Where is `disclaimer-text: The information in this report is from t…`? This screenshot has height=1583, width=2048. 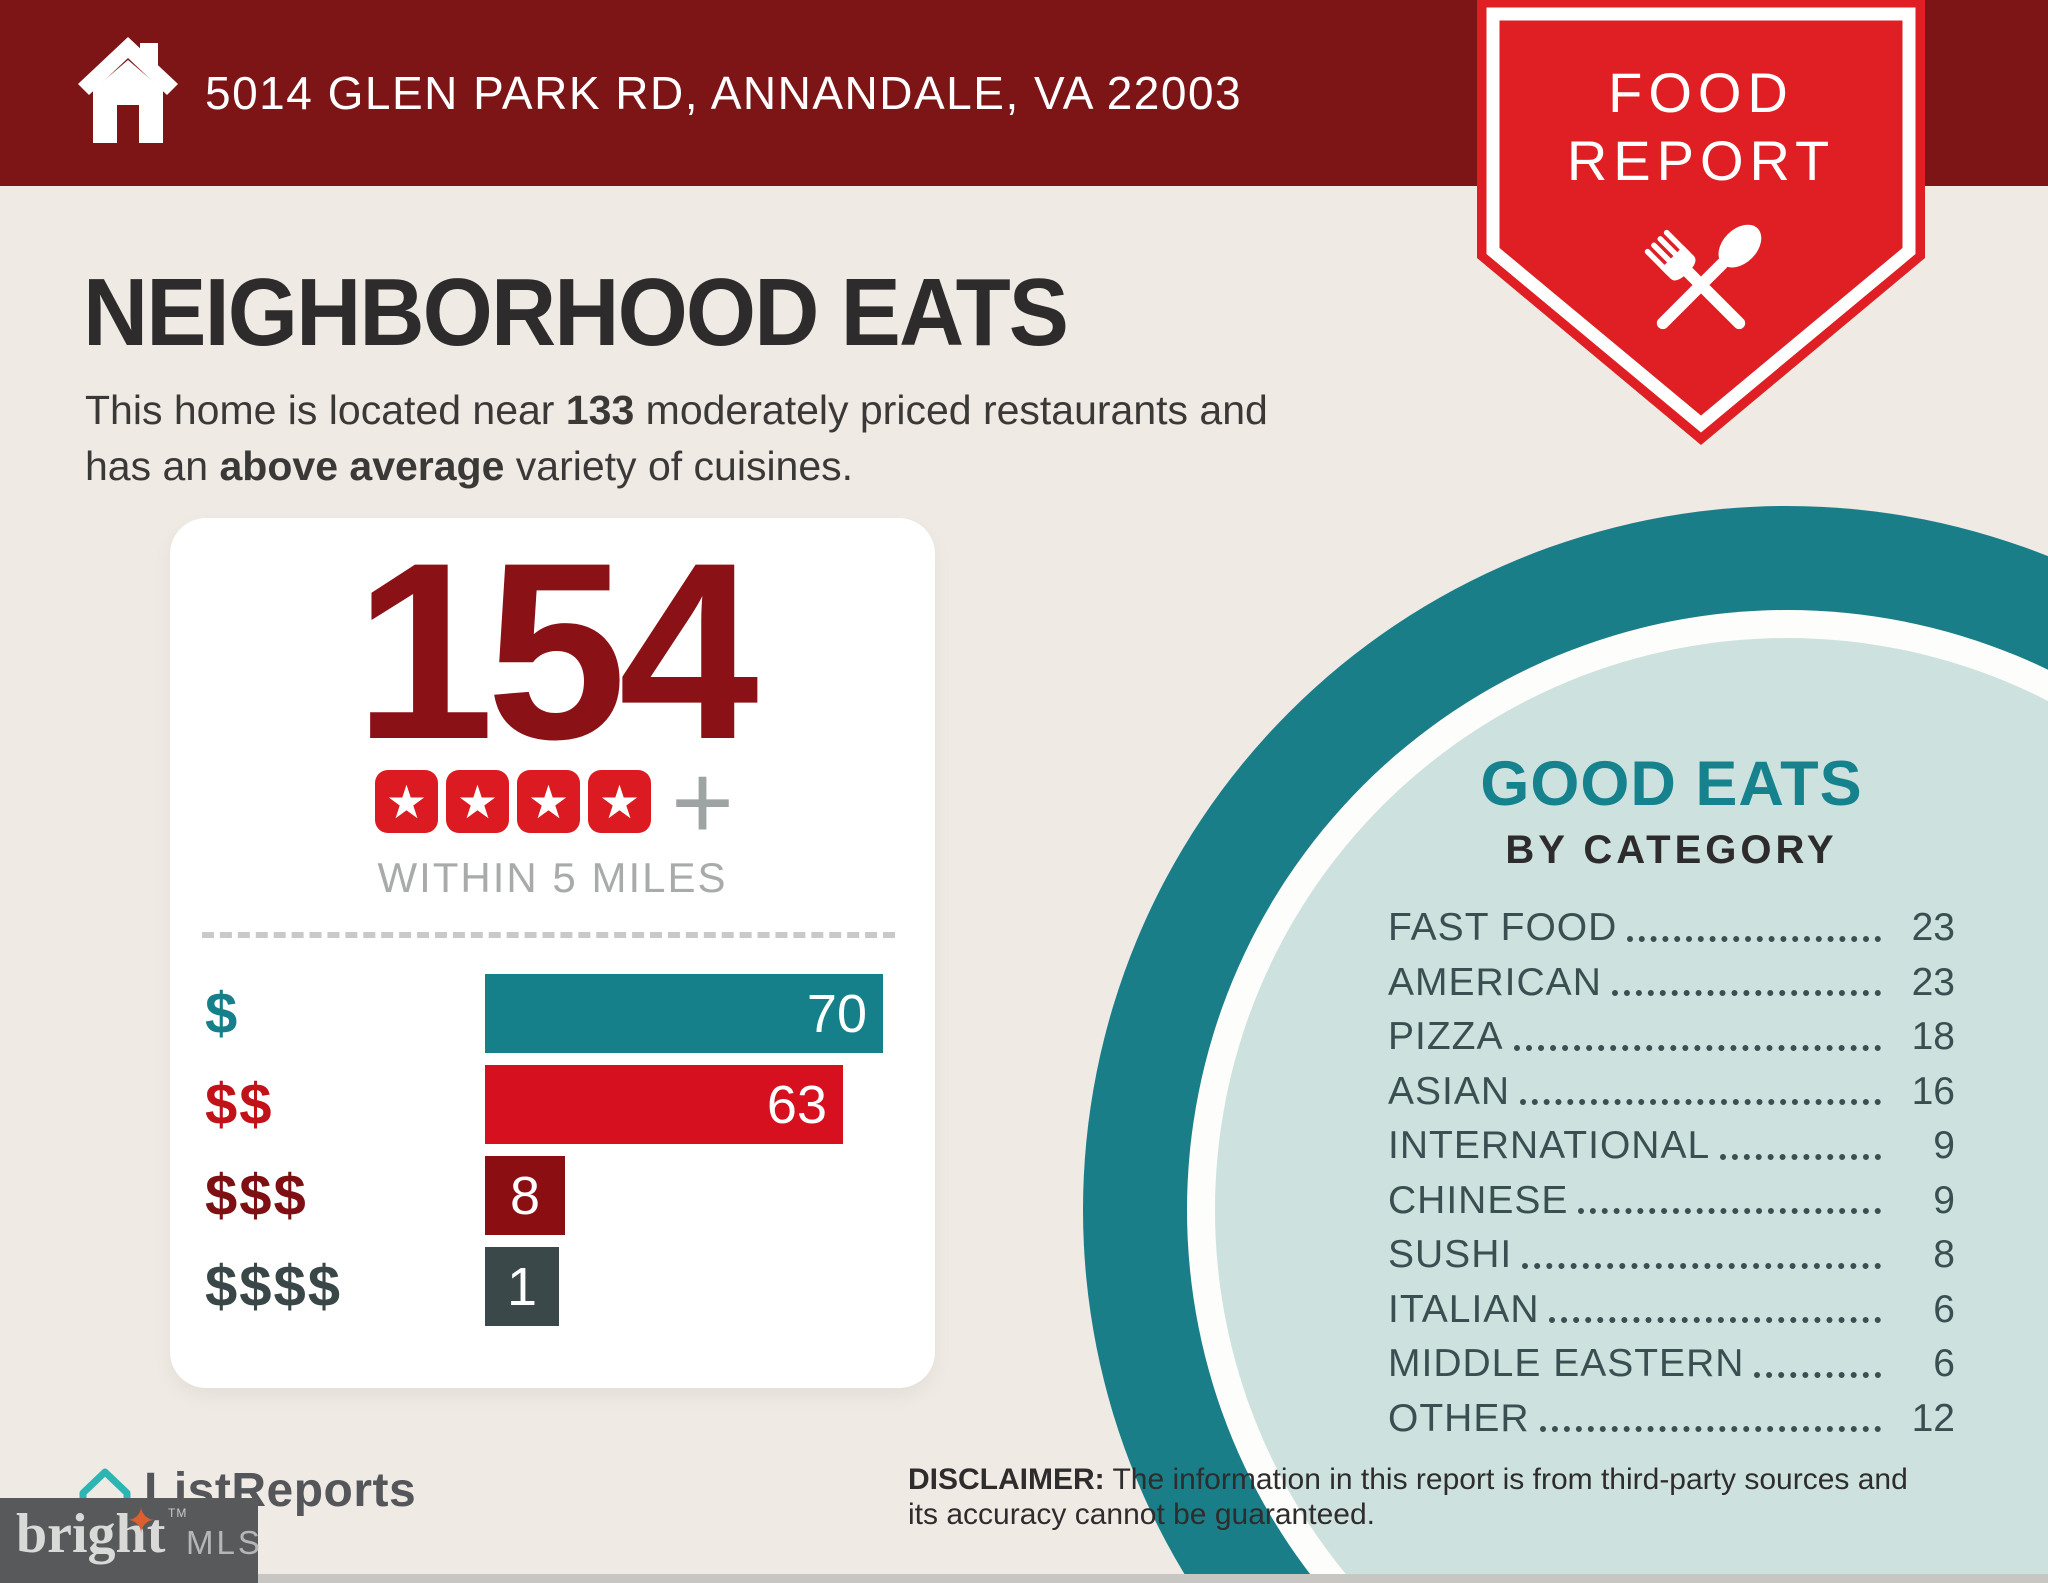 disclaimer-text: The information in this report is from t… is located at coordinates (1408, 1497).